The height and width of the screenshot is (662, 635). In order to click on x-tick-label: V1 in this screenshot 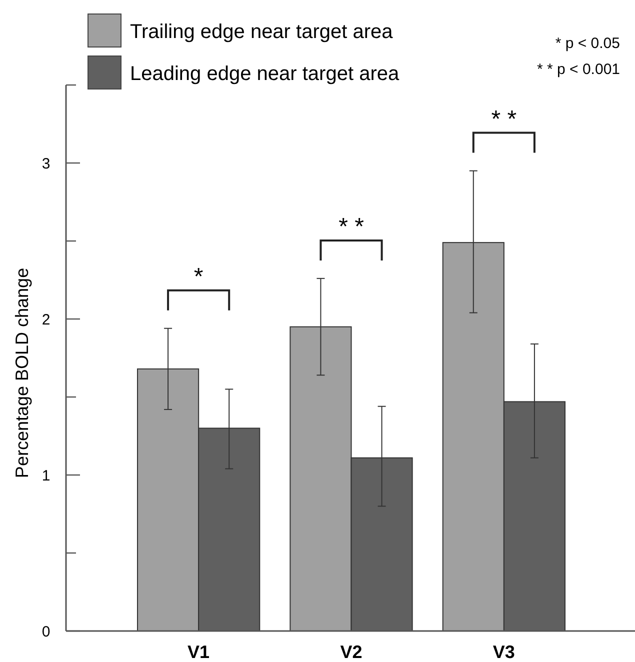, I will do `click(199, 652)`.